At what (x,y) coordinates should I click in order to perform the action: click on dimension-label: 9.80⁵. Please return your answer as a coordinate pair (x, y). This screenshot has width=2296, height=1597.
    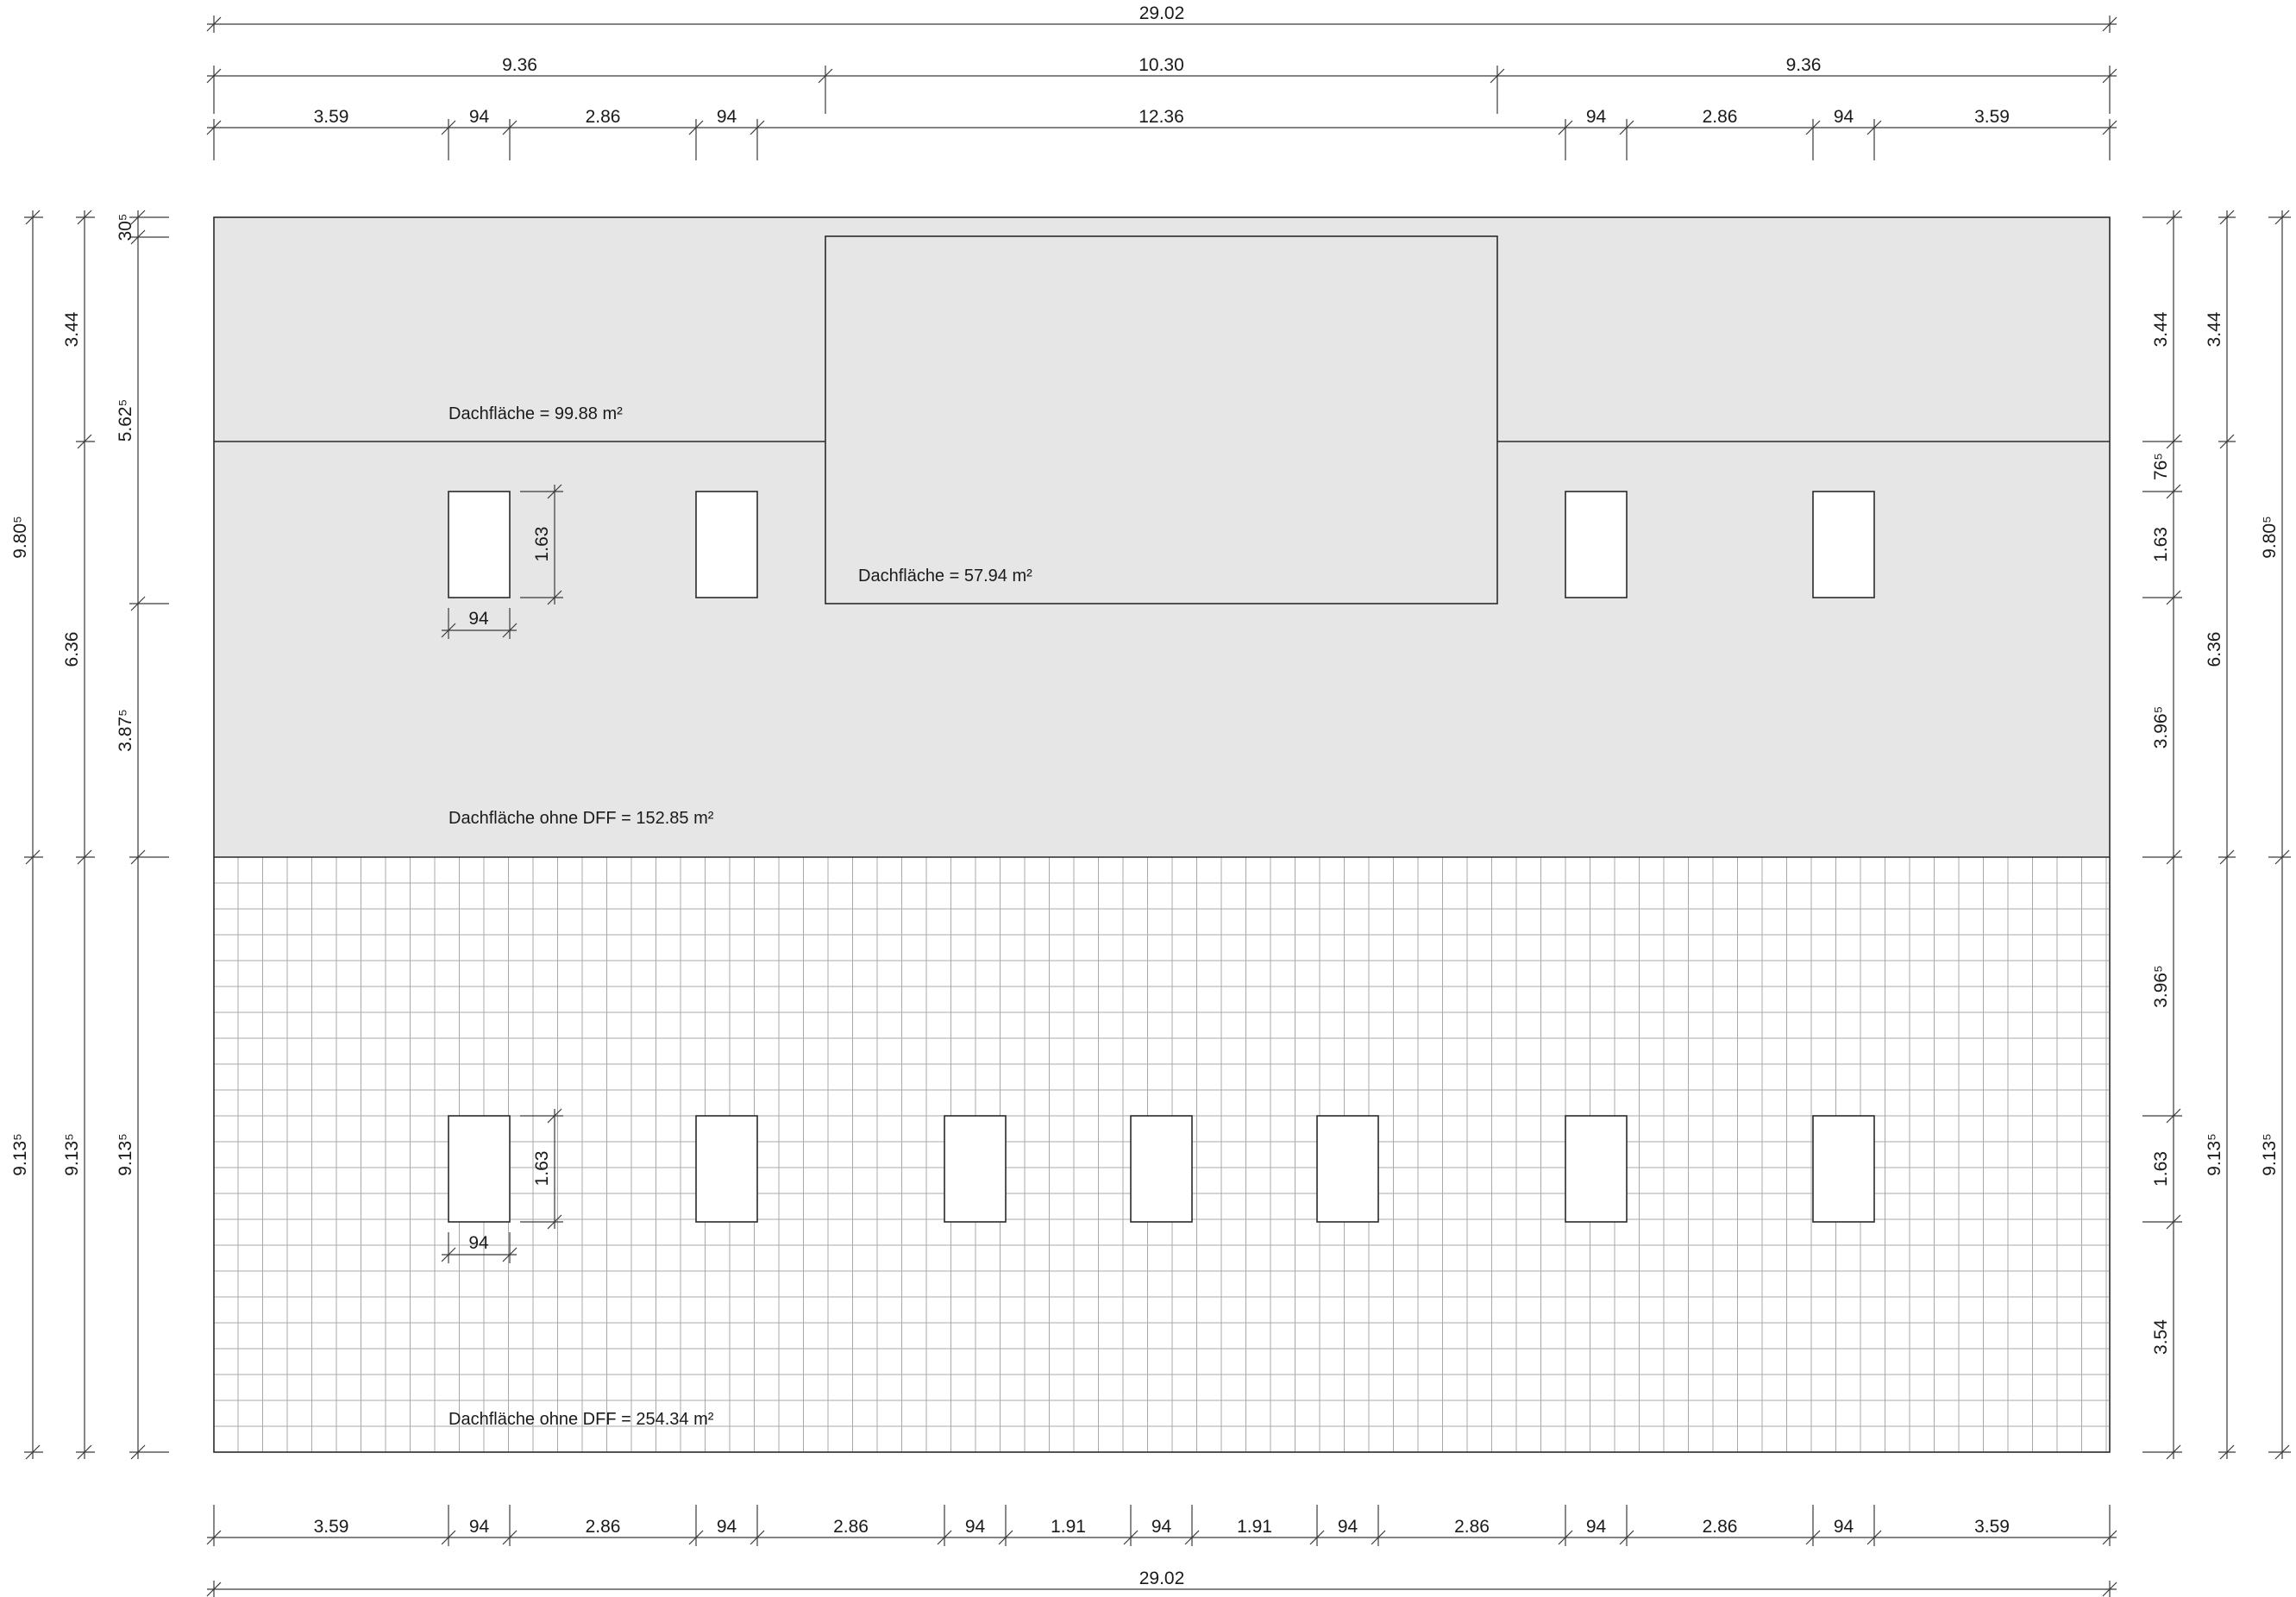
    Looking at the image, I should click on (2270, 537).